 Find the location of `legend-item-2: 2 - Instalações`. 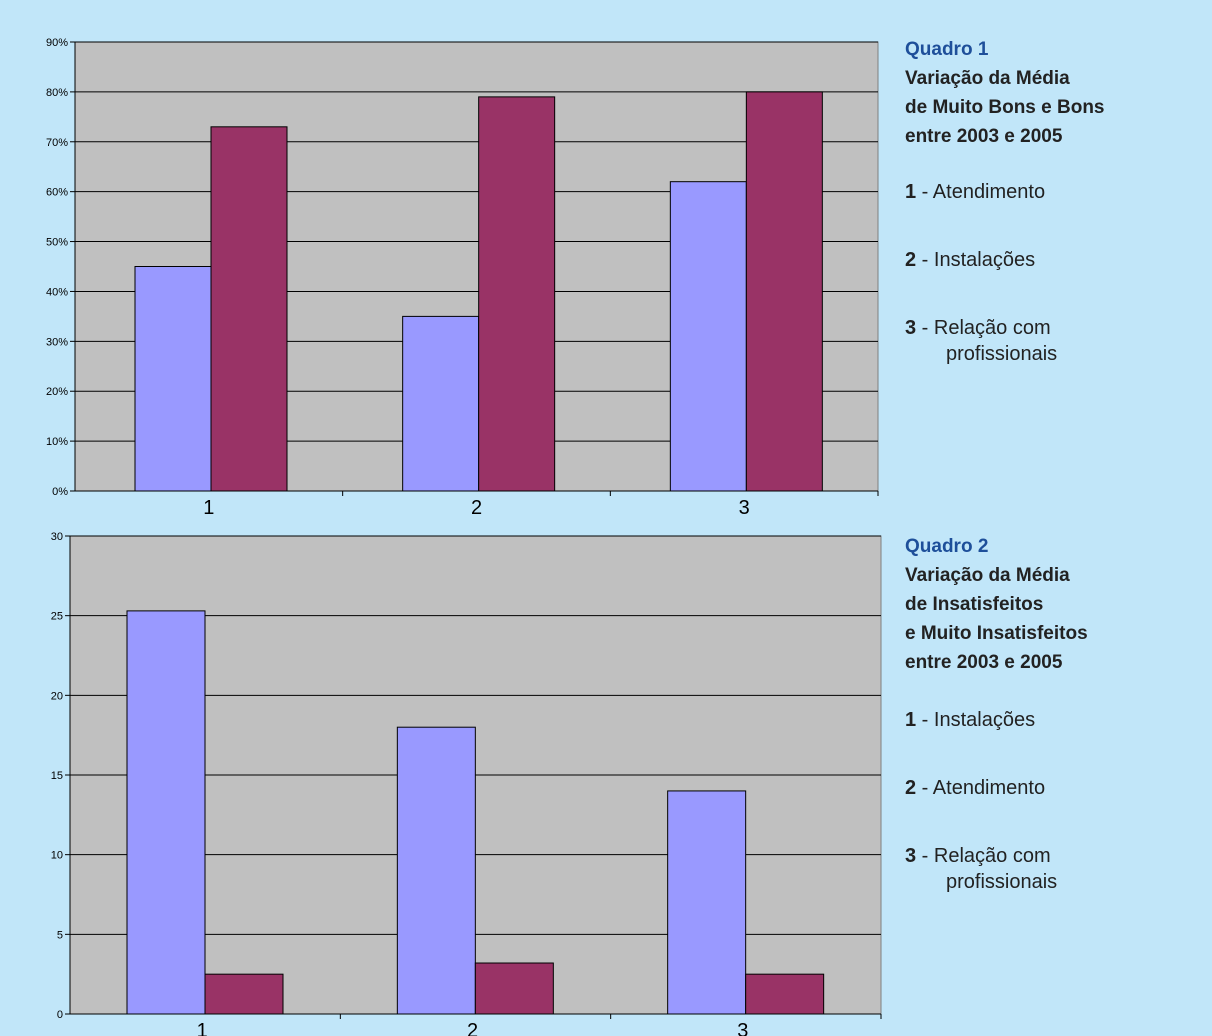

legend-item-2: 2 - Instalações is located at coordinates (1055, 260).